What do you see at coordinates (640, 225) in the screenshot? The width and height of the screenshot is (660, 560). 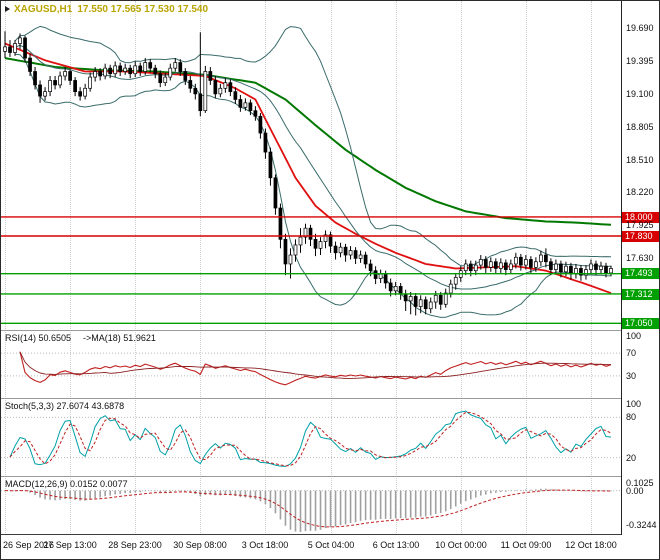 I see `price-tick-label: 17.925` at bounding box center [640, 225].